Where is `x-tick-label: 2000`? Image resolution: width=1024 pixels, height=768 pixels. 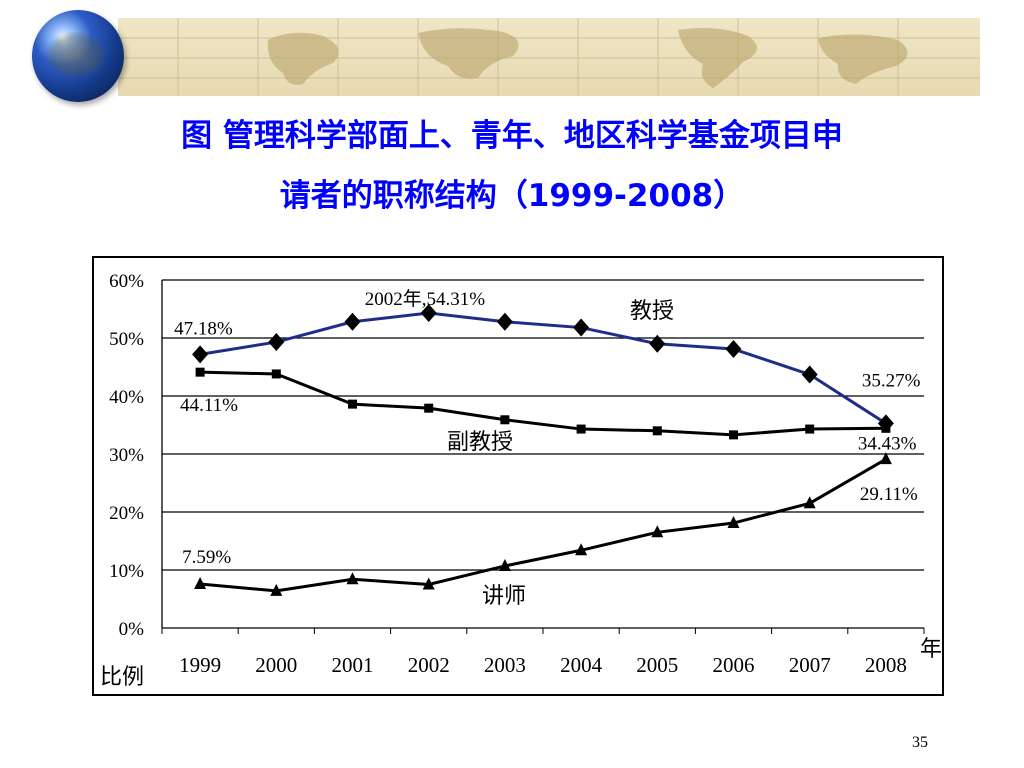
x-tick-label: 2000 is located at coordinates (276, 665).